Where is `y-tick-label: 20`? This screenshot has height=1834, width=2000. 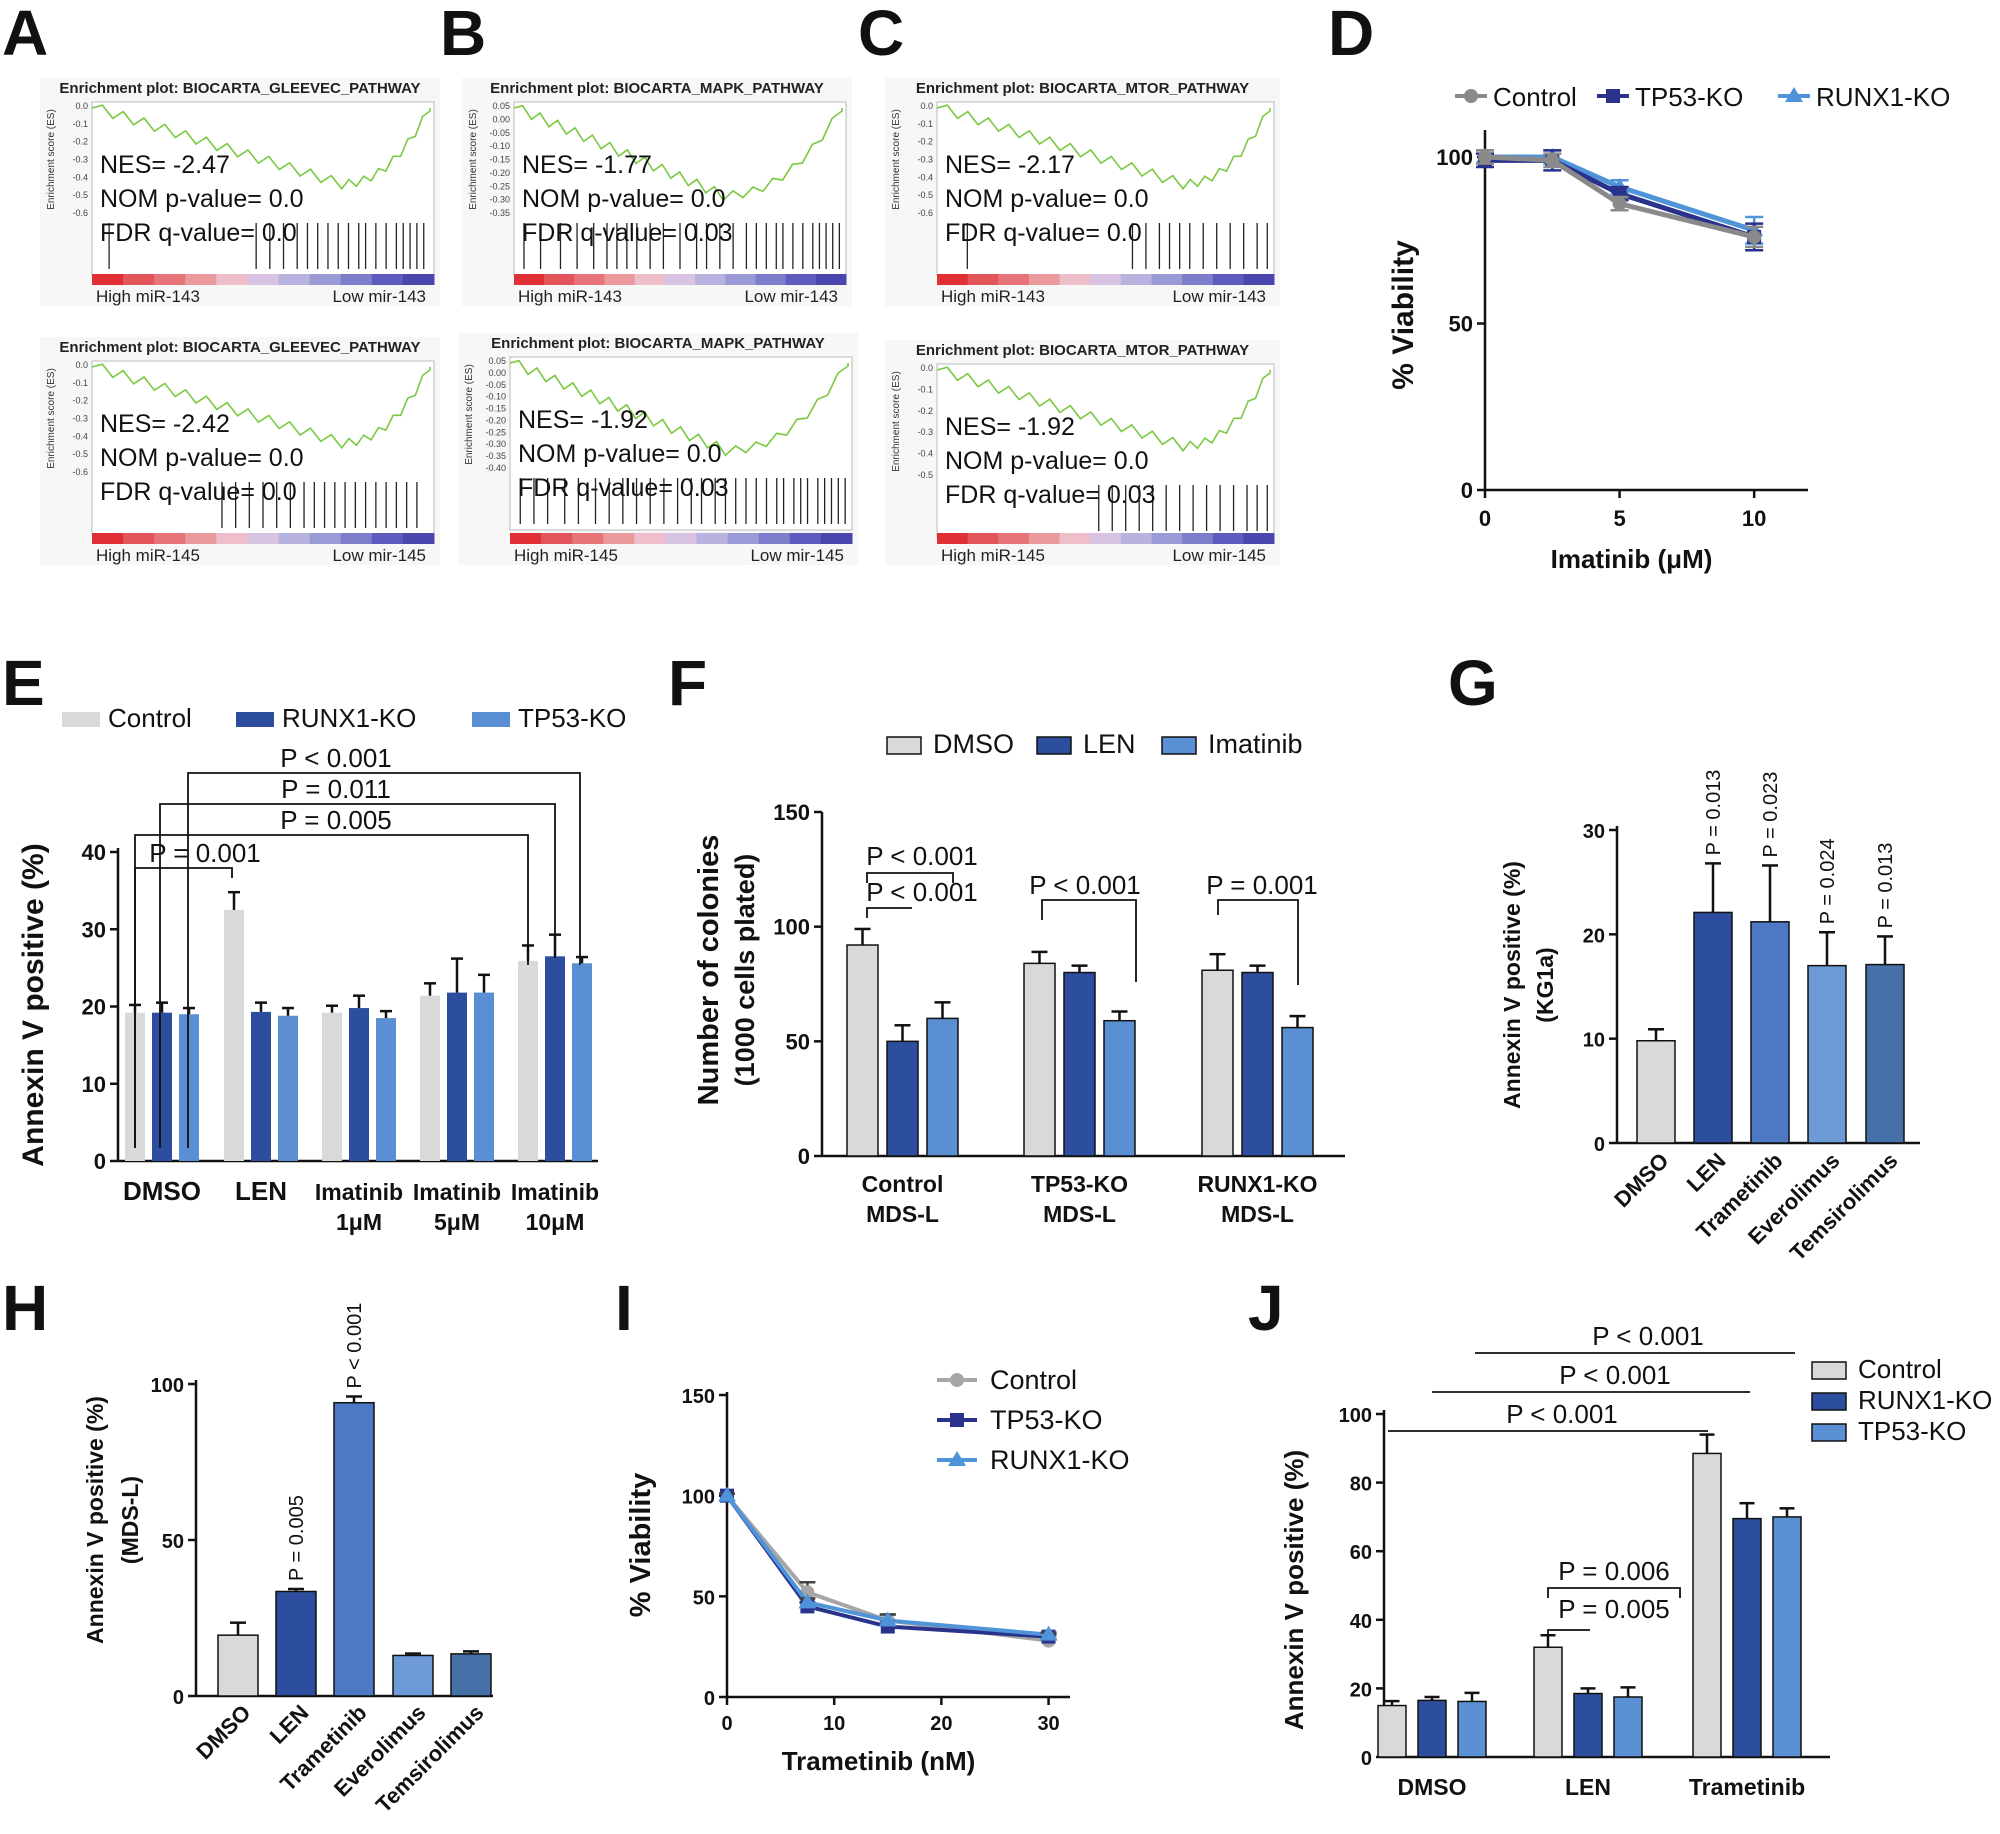 y-tick-label: 20 is located at coordinates (94, 1007).